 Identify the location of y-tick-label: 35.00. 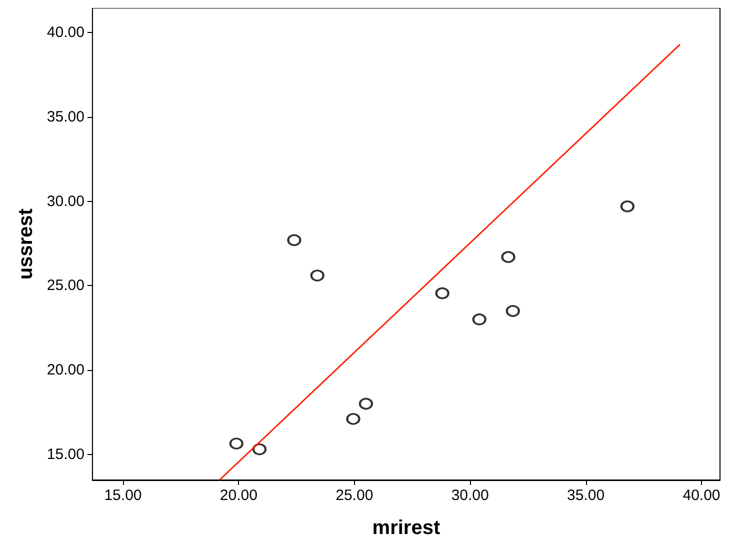
(65, 117).